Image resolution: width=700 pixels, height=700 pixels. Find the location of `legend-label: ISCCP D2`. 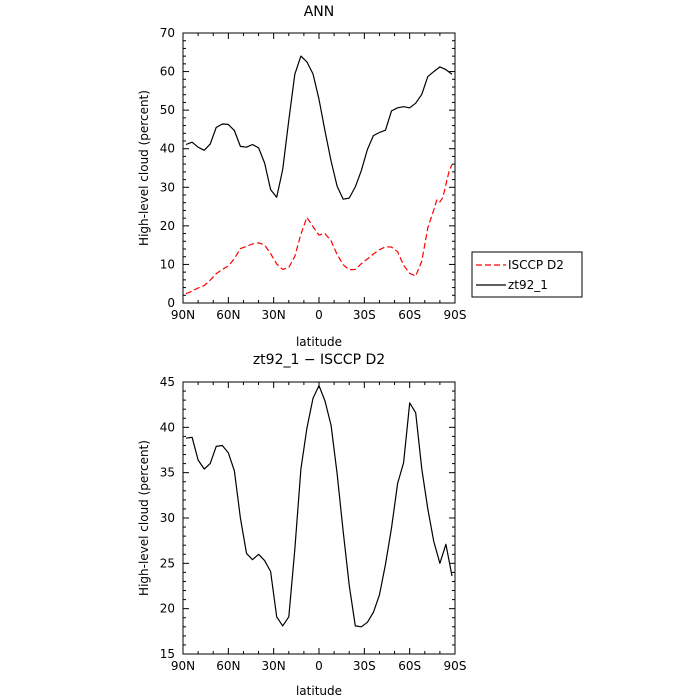

legend-label: ISCCP D2 is located at coordinates (536, 265).